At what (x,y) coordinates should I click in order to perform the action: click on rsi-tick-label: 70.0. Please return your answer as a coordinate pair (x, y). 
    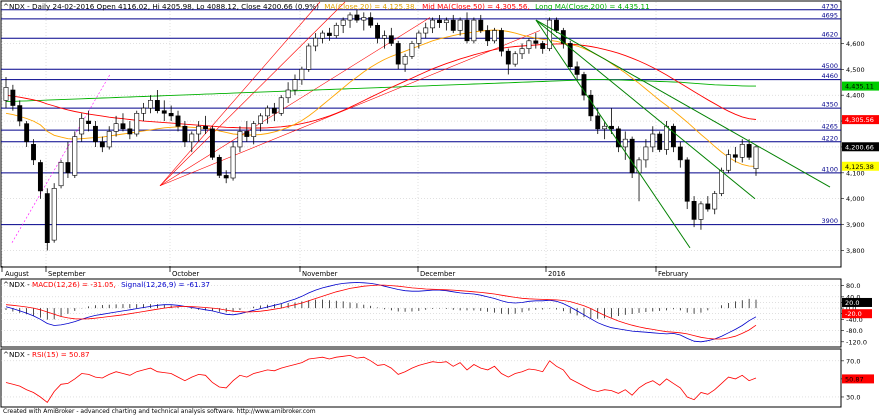
    Looking at the image, I should click on (853, 361).